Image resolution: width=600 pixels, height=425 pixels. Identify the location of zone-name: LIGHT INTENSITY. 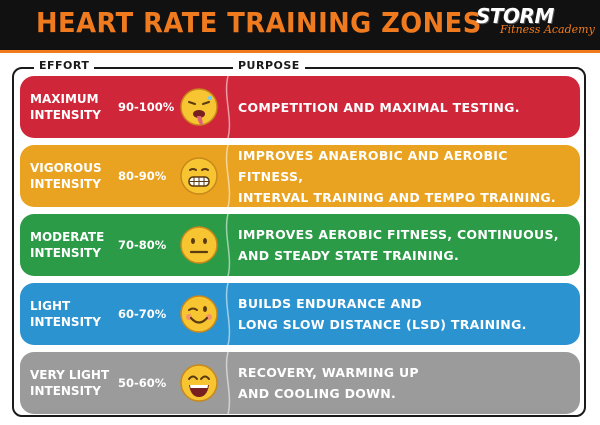
(65, 314).